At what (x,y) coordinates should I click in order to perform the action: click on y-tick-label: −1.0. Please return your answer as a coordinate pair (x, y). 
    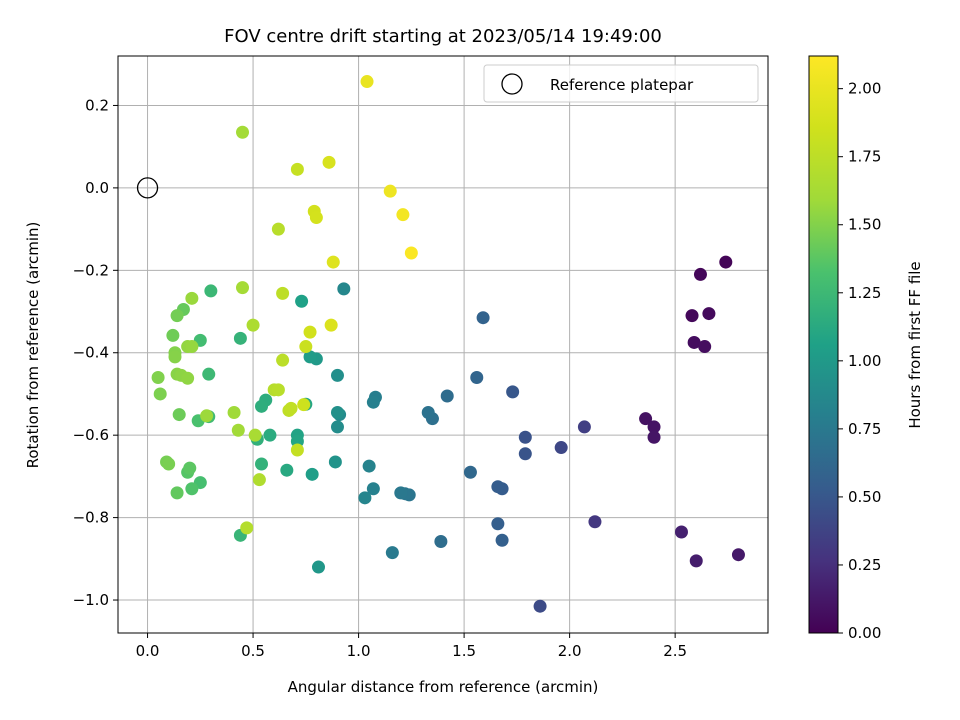
    Looking at the image, I should click on (91, 600).